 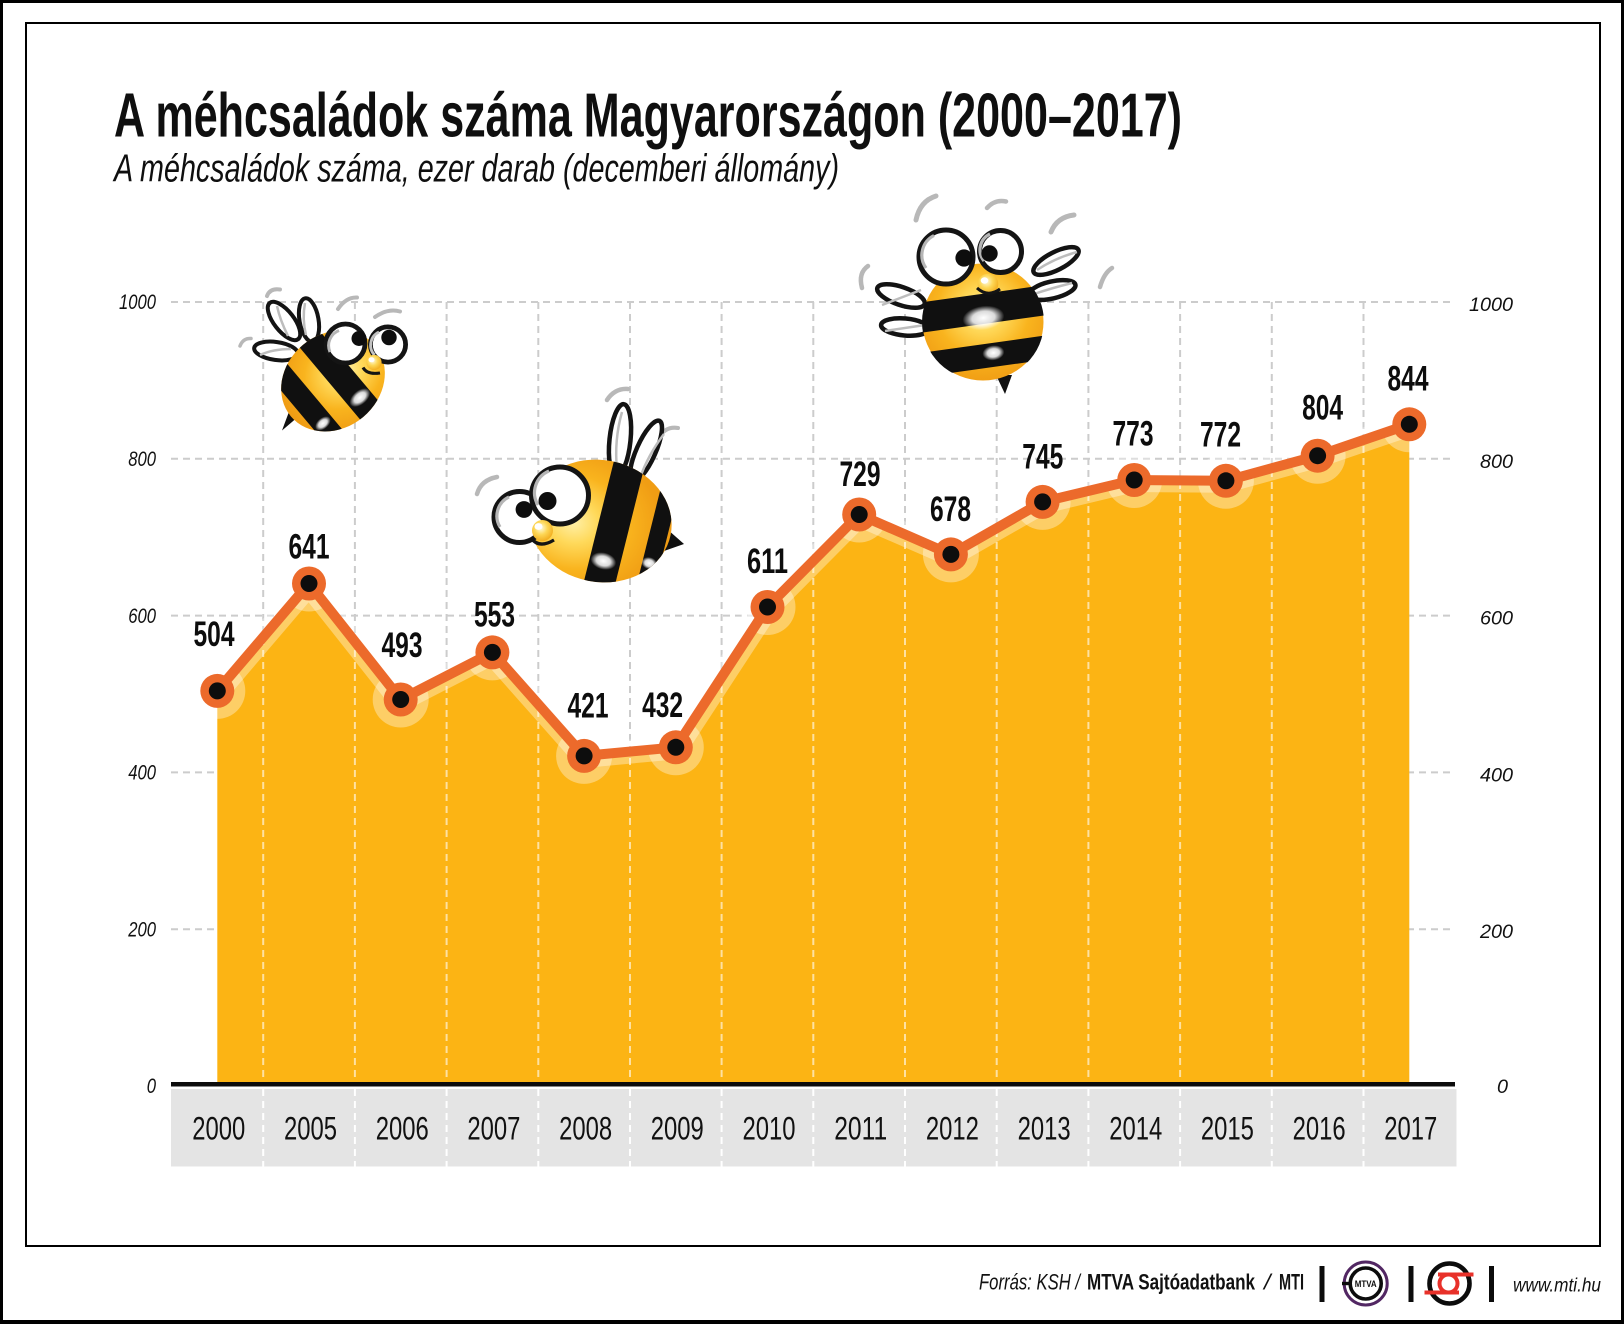 I want to click on svg-text: 2017, so click(x=1410, y=1129).